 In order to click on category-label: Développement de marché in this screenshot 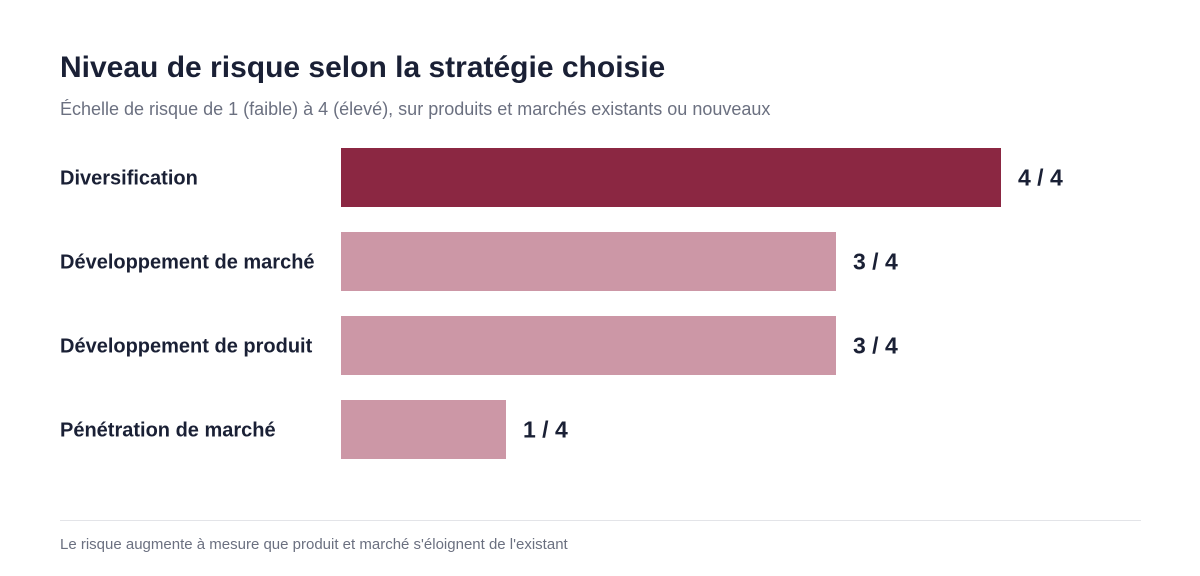, I will do `click(187, 263)`.